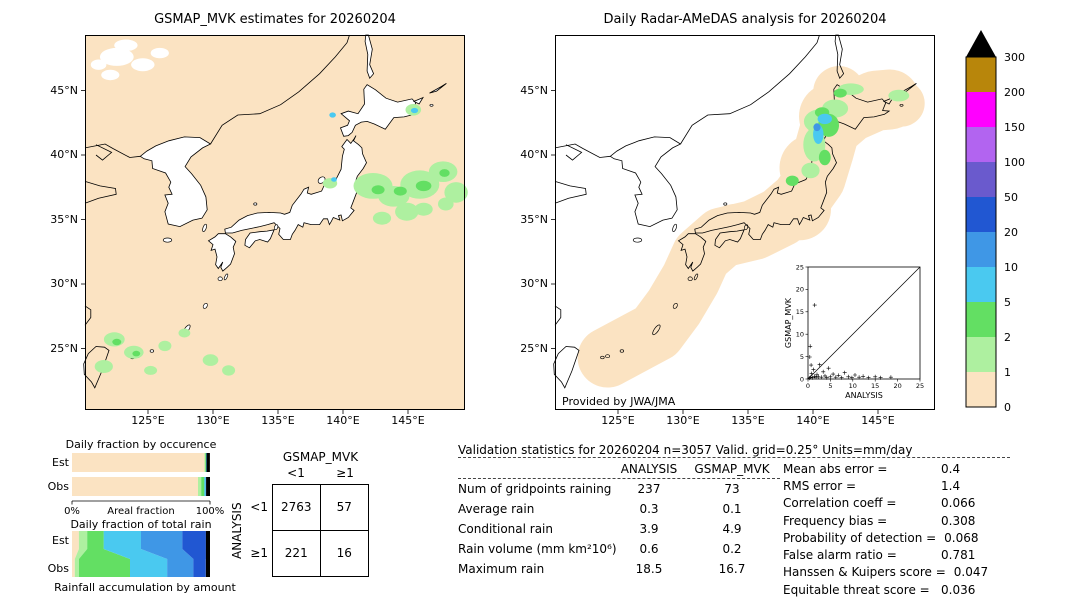 This screenshot has height=612, width=1080. Describe the element at coordinates (496, 509) in the screenshot. I see `stats-row-label: Average rain` at that location.